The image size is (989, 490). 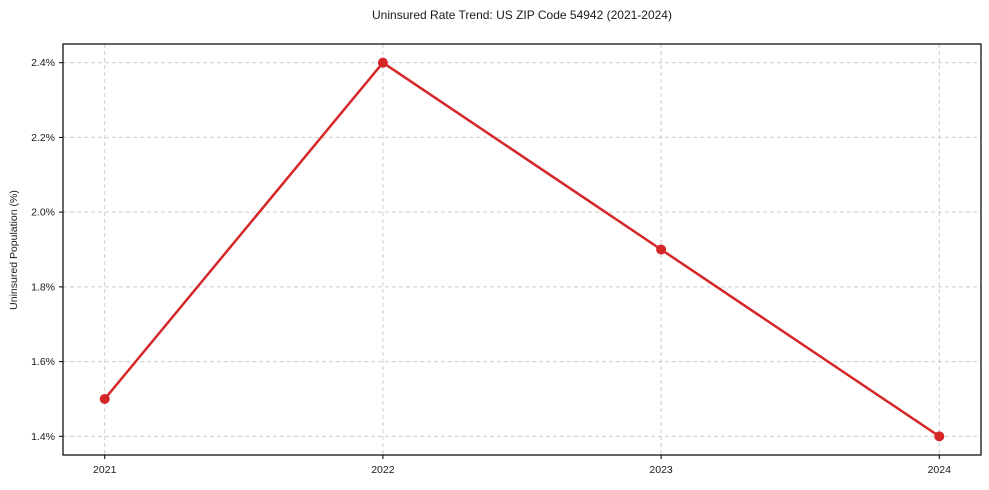 What do you see at coordinates (43, 63) in the screenshot?
I see `y-tick-label: 2.4%` at bounding box center [43, 63].